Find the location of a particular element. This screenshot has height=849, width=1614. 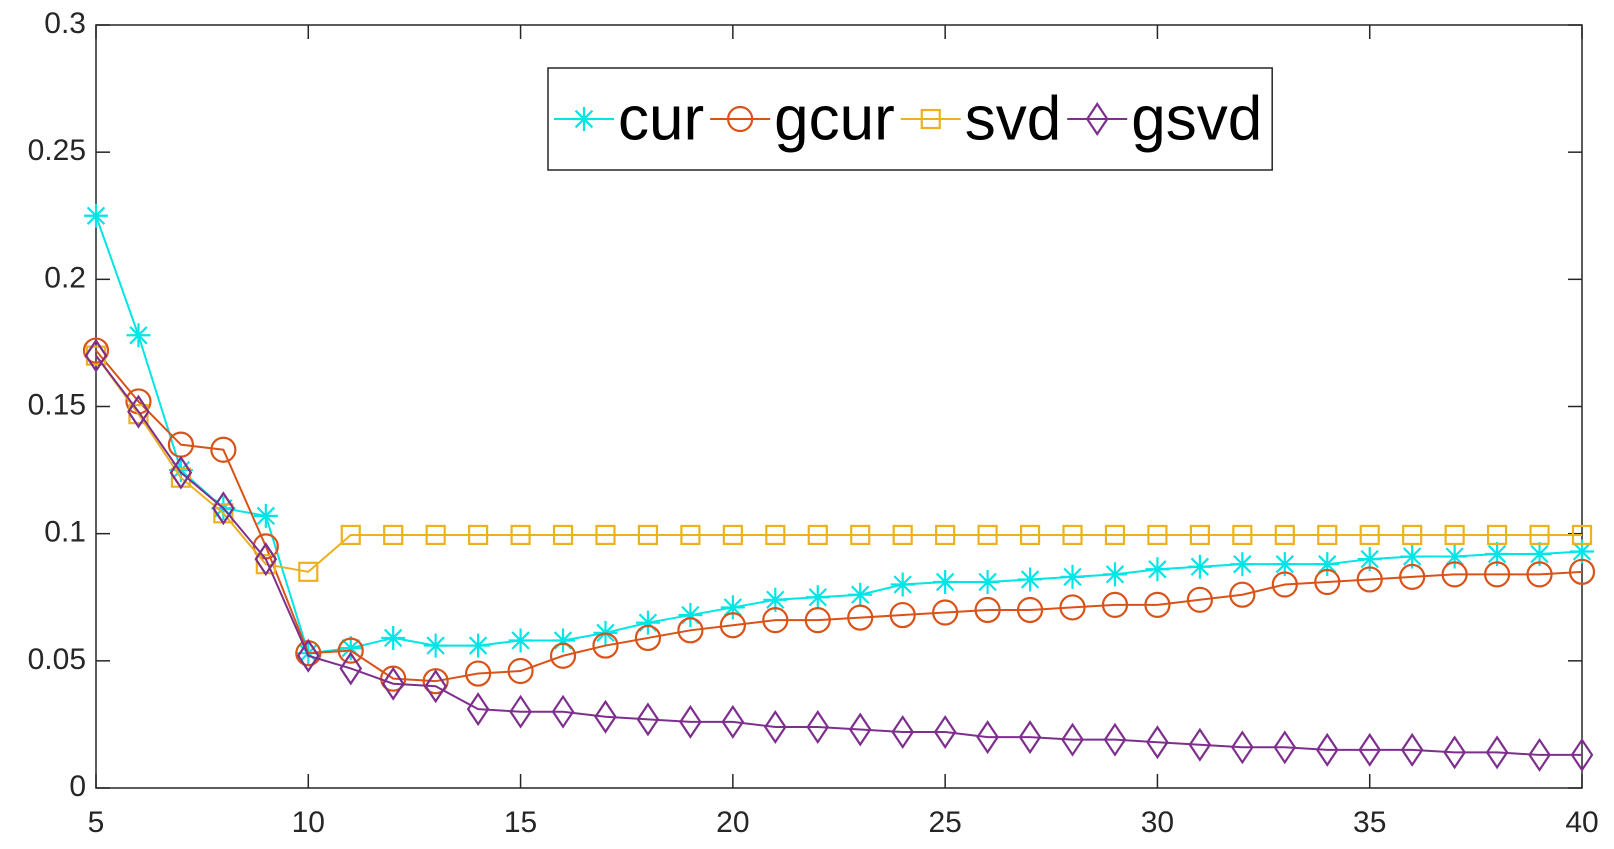

legend-label: svd is located at coordinates (1013, 118).